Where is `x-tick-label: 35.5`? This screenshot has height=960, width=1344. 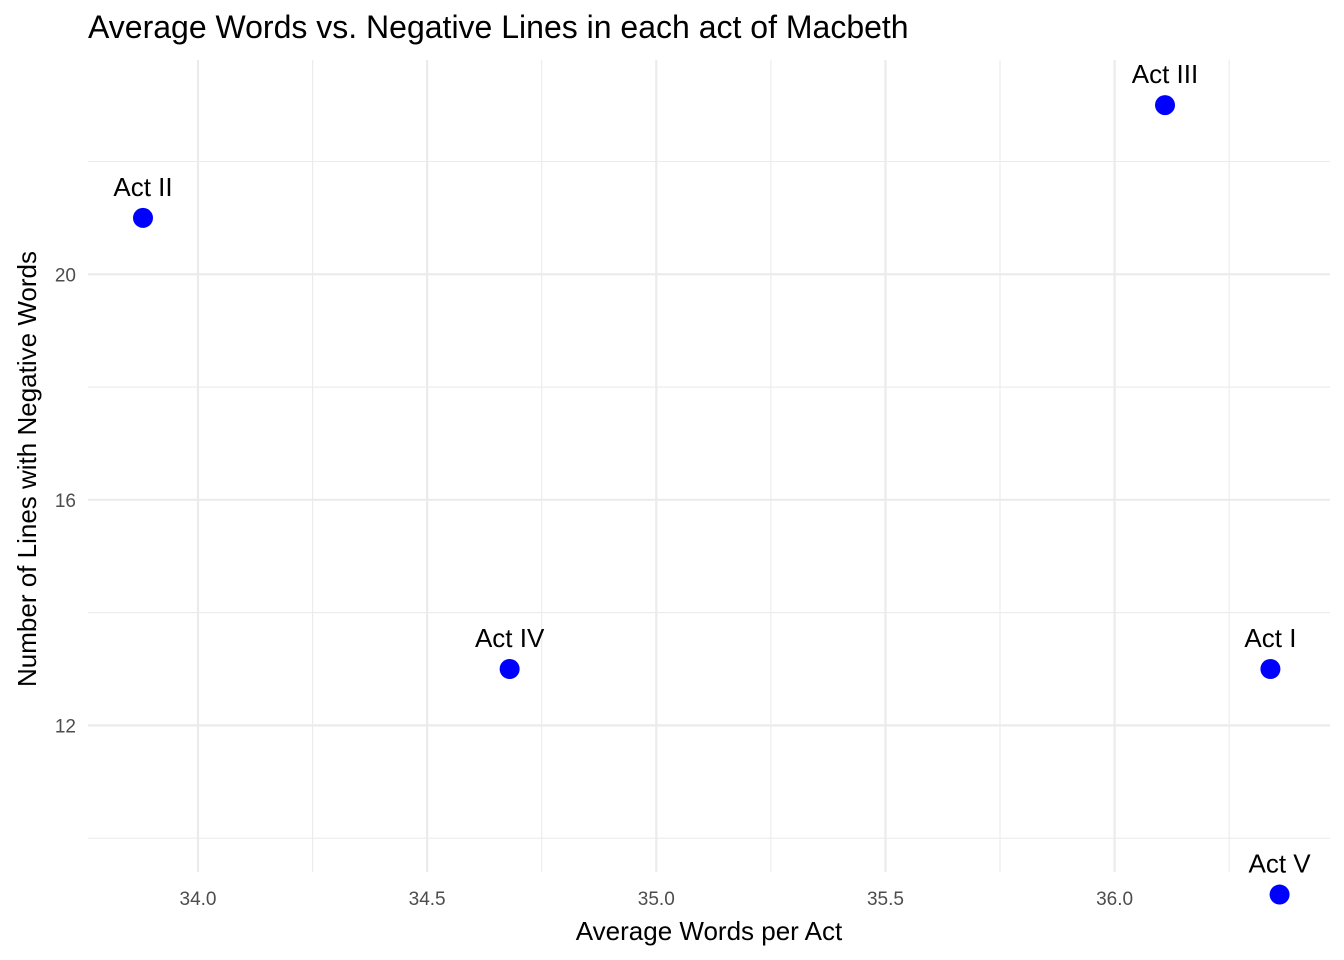 x-tick-label: 35.5 is located at coordinates (885, 899).